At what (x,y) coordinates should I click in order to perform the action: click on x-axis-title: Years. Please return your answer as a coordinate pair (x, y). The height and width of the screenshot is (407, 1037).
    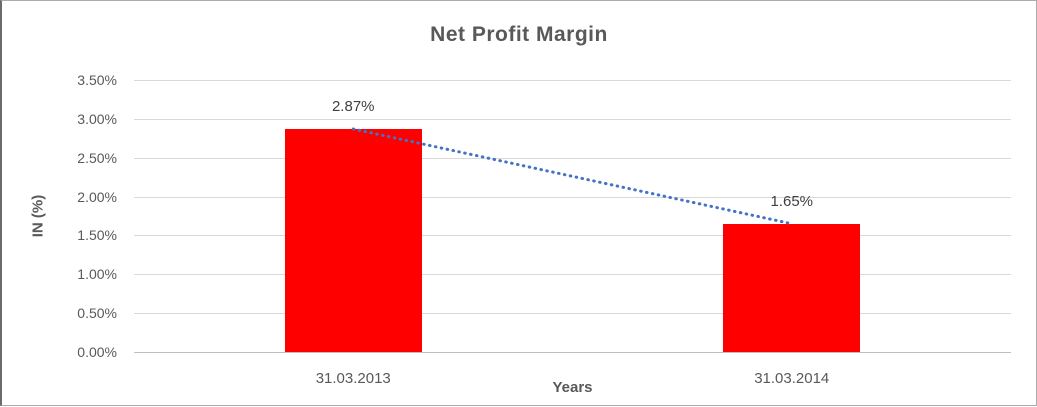
    Looking at the image, I should click on (572, 387).